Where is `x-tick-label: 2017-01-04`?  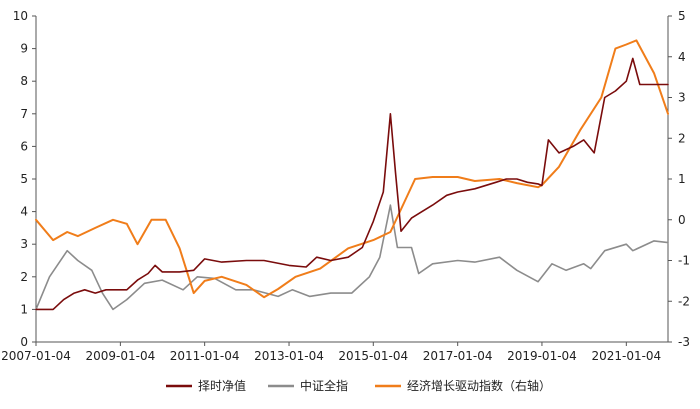
x-tick-label: 2017-01-04 is located at coordinates (458, 356).